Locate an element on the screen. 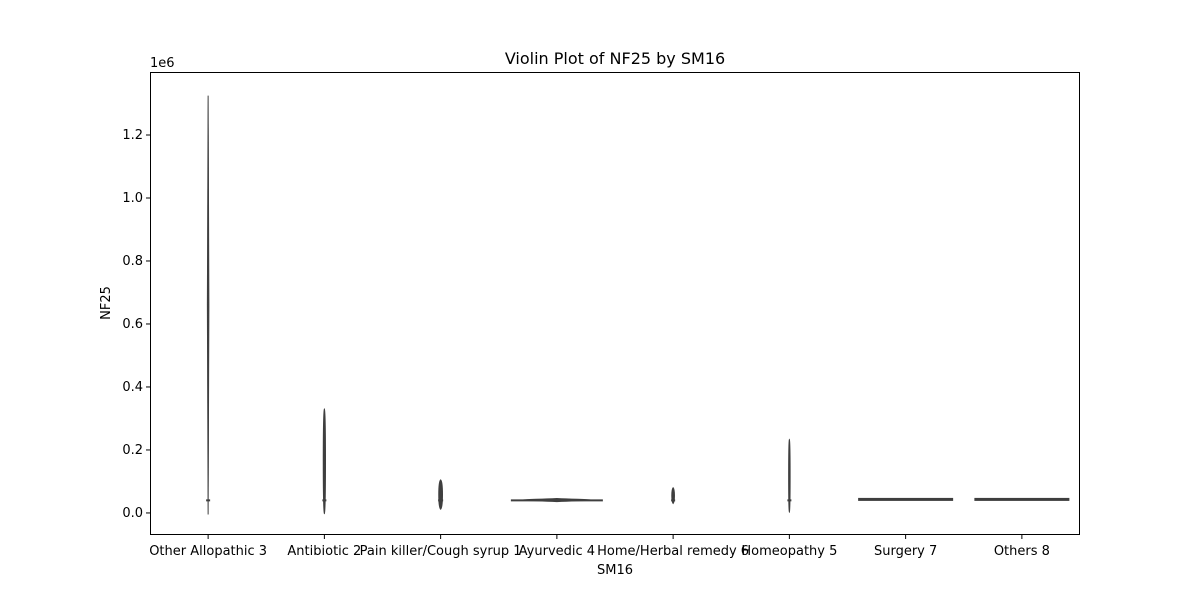 Image resolution: width=1200 pixels, height=600 pixels. x-tick-label: Pain killer/Cough syrup 1 is located at coordinates (441, 551).